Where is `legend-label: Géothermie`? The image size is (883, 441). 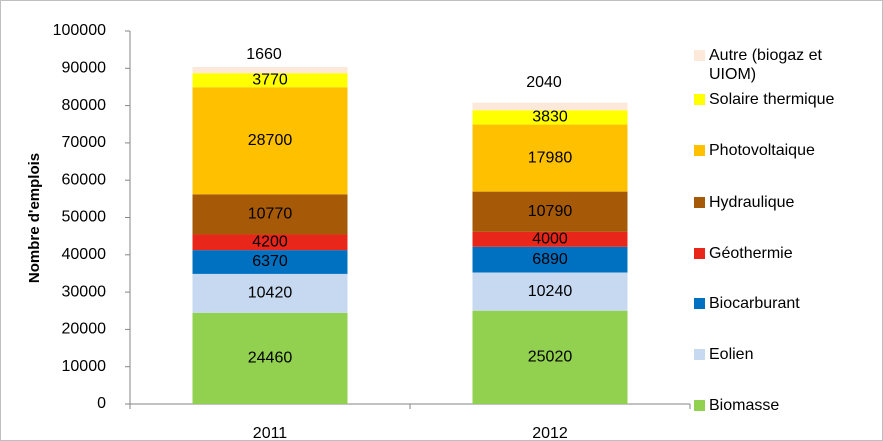 legend-label: Géothermie is located at coordinates (751, 253).